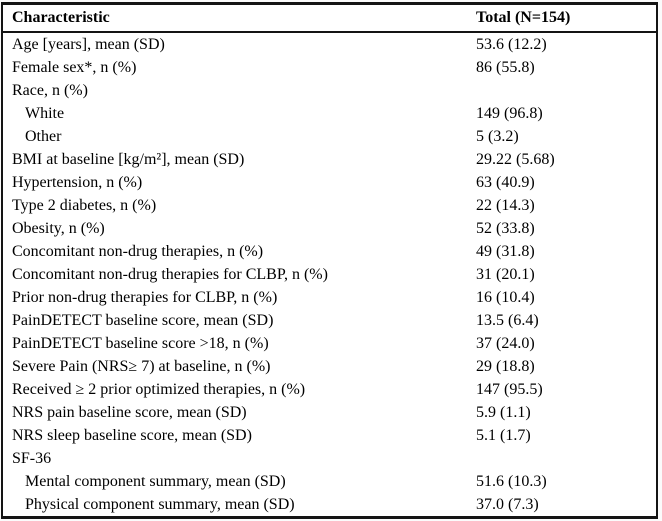 This screenshot has height=521, width=662. I want to click on header-characteristic: Characteristic, so click(61, 17).